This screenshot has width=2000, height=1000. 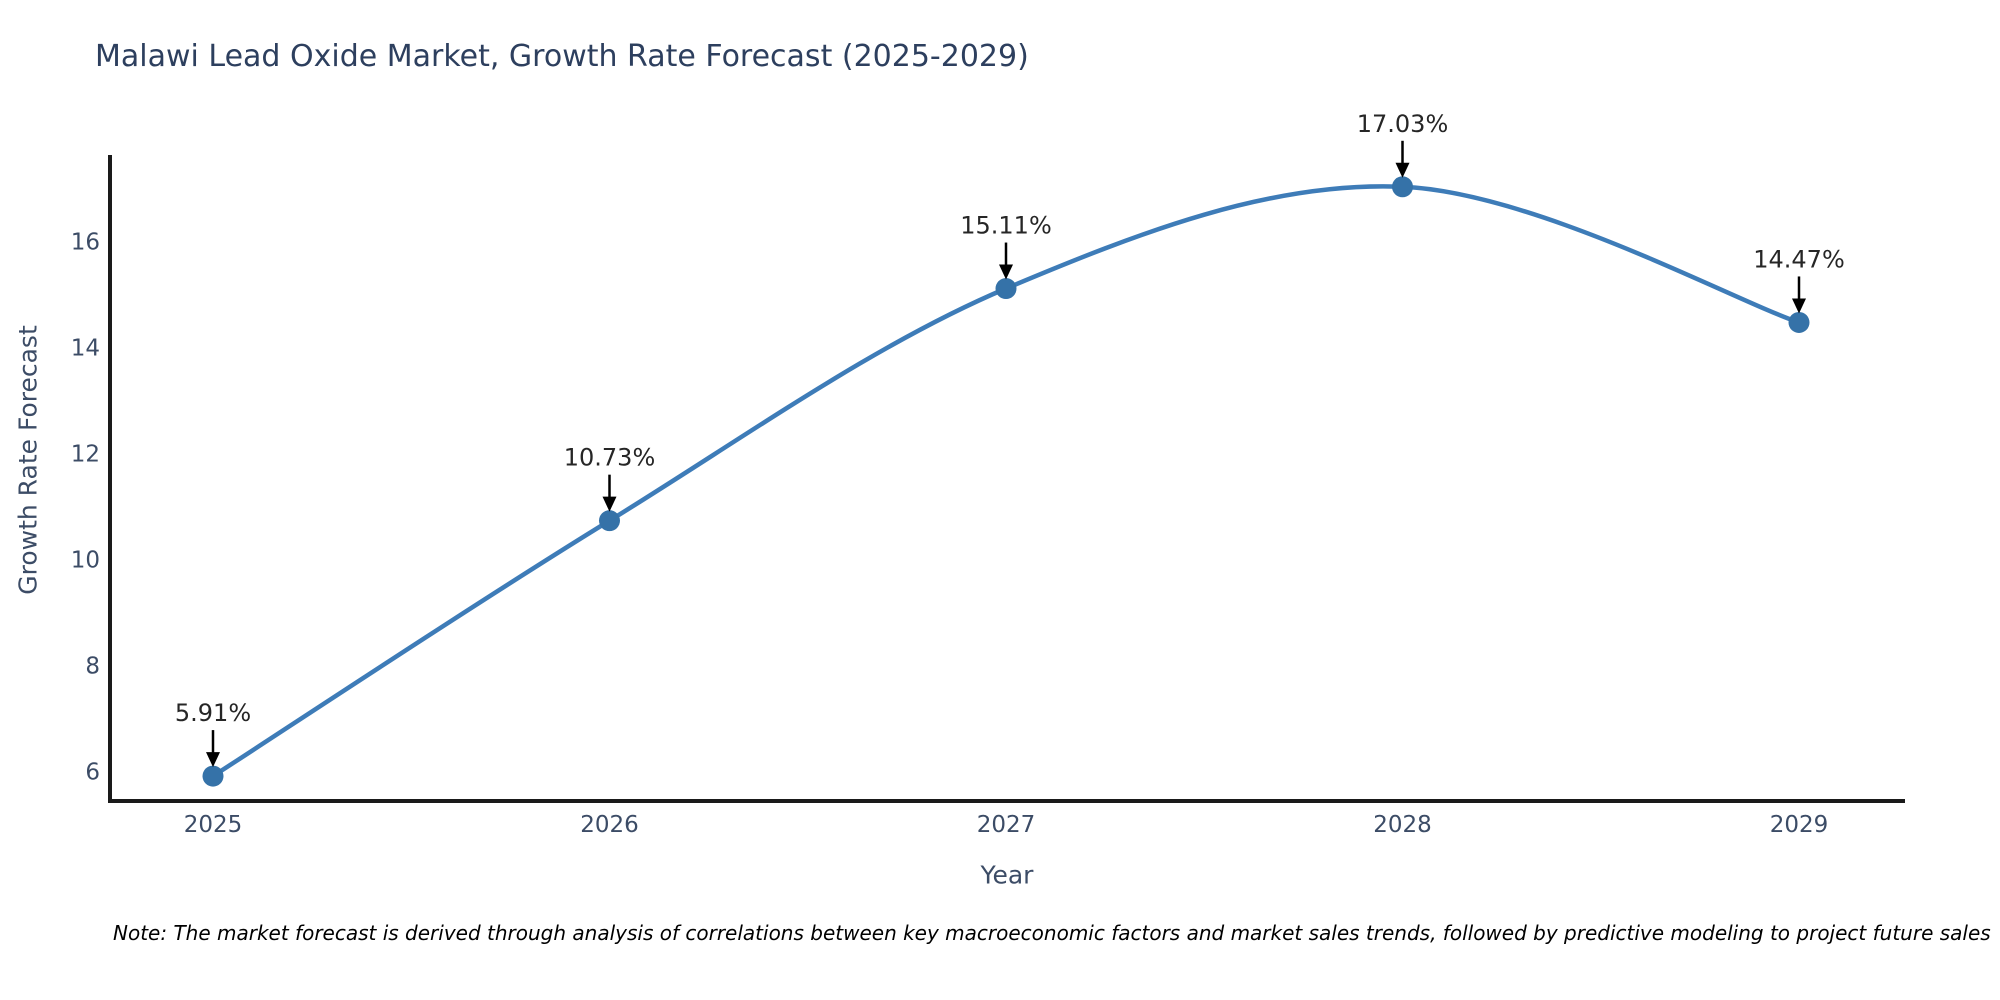 I want to click on y-tick-label: 10, so click(x=85, y=560).